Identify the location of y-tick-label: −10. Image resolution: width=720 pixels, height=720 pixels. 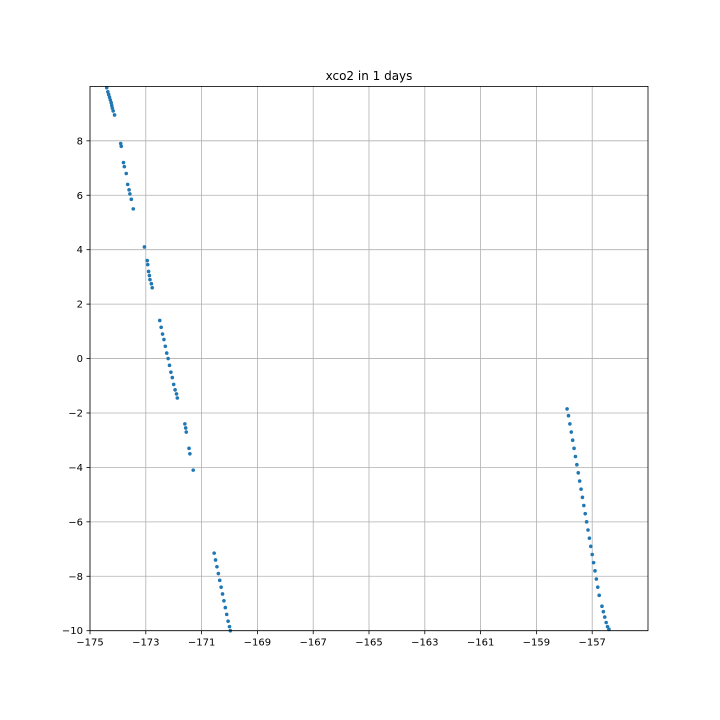
(72, 631).